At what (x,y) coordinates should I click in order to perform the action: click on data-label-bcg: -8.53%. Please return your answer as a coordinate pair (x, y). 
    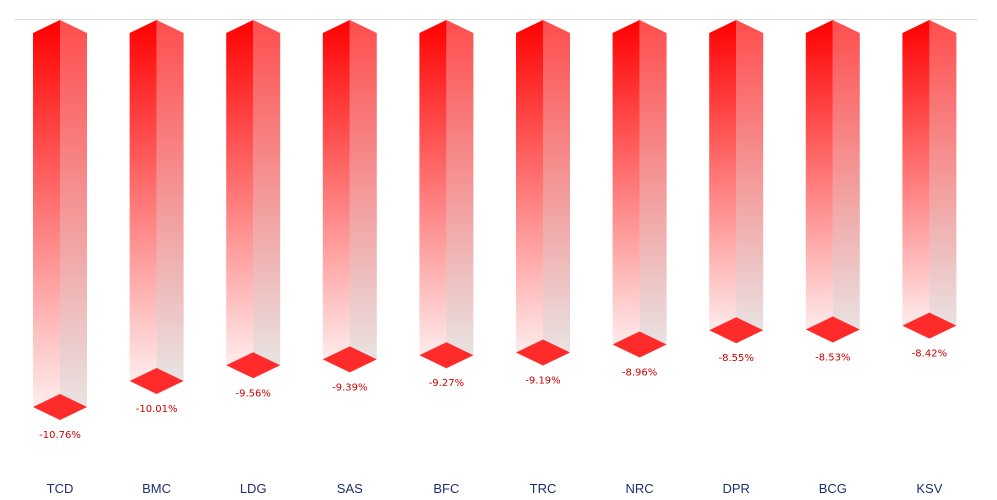
    Looking at the image, I should click on (832, 358).